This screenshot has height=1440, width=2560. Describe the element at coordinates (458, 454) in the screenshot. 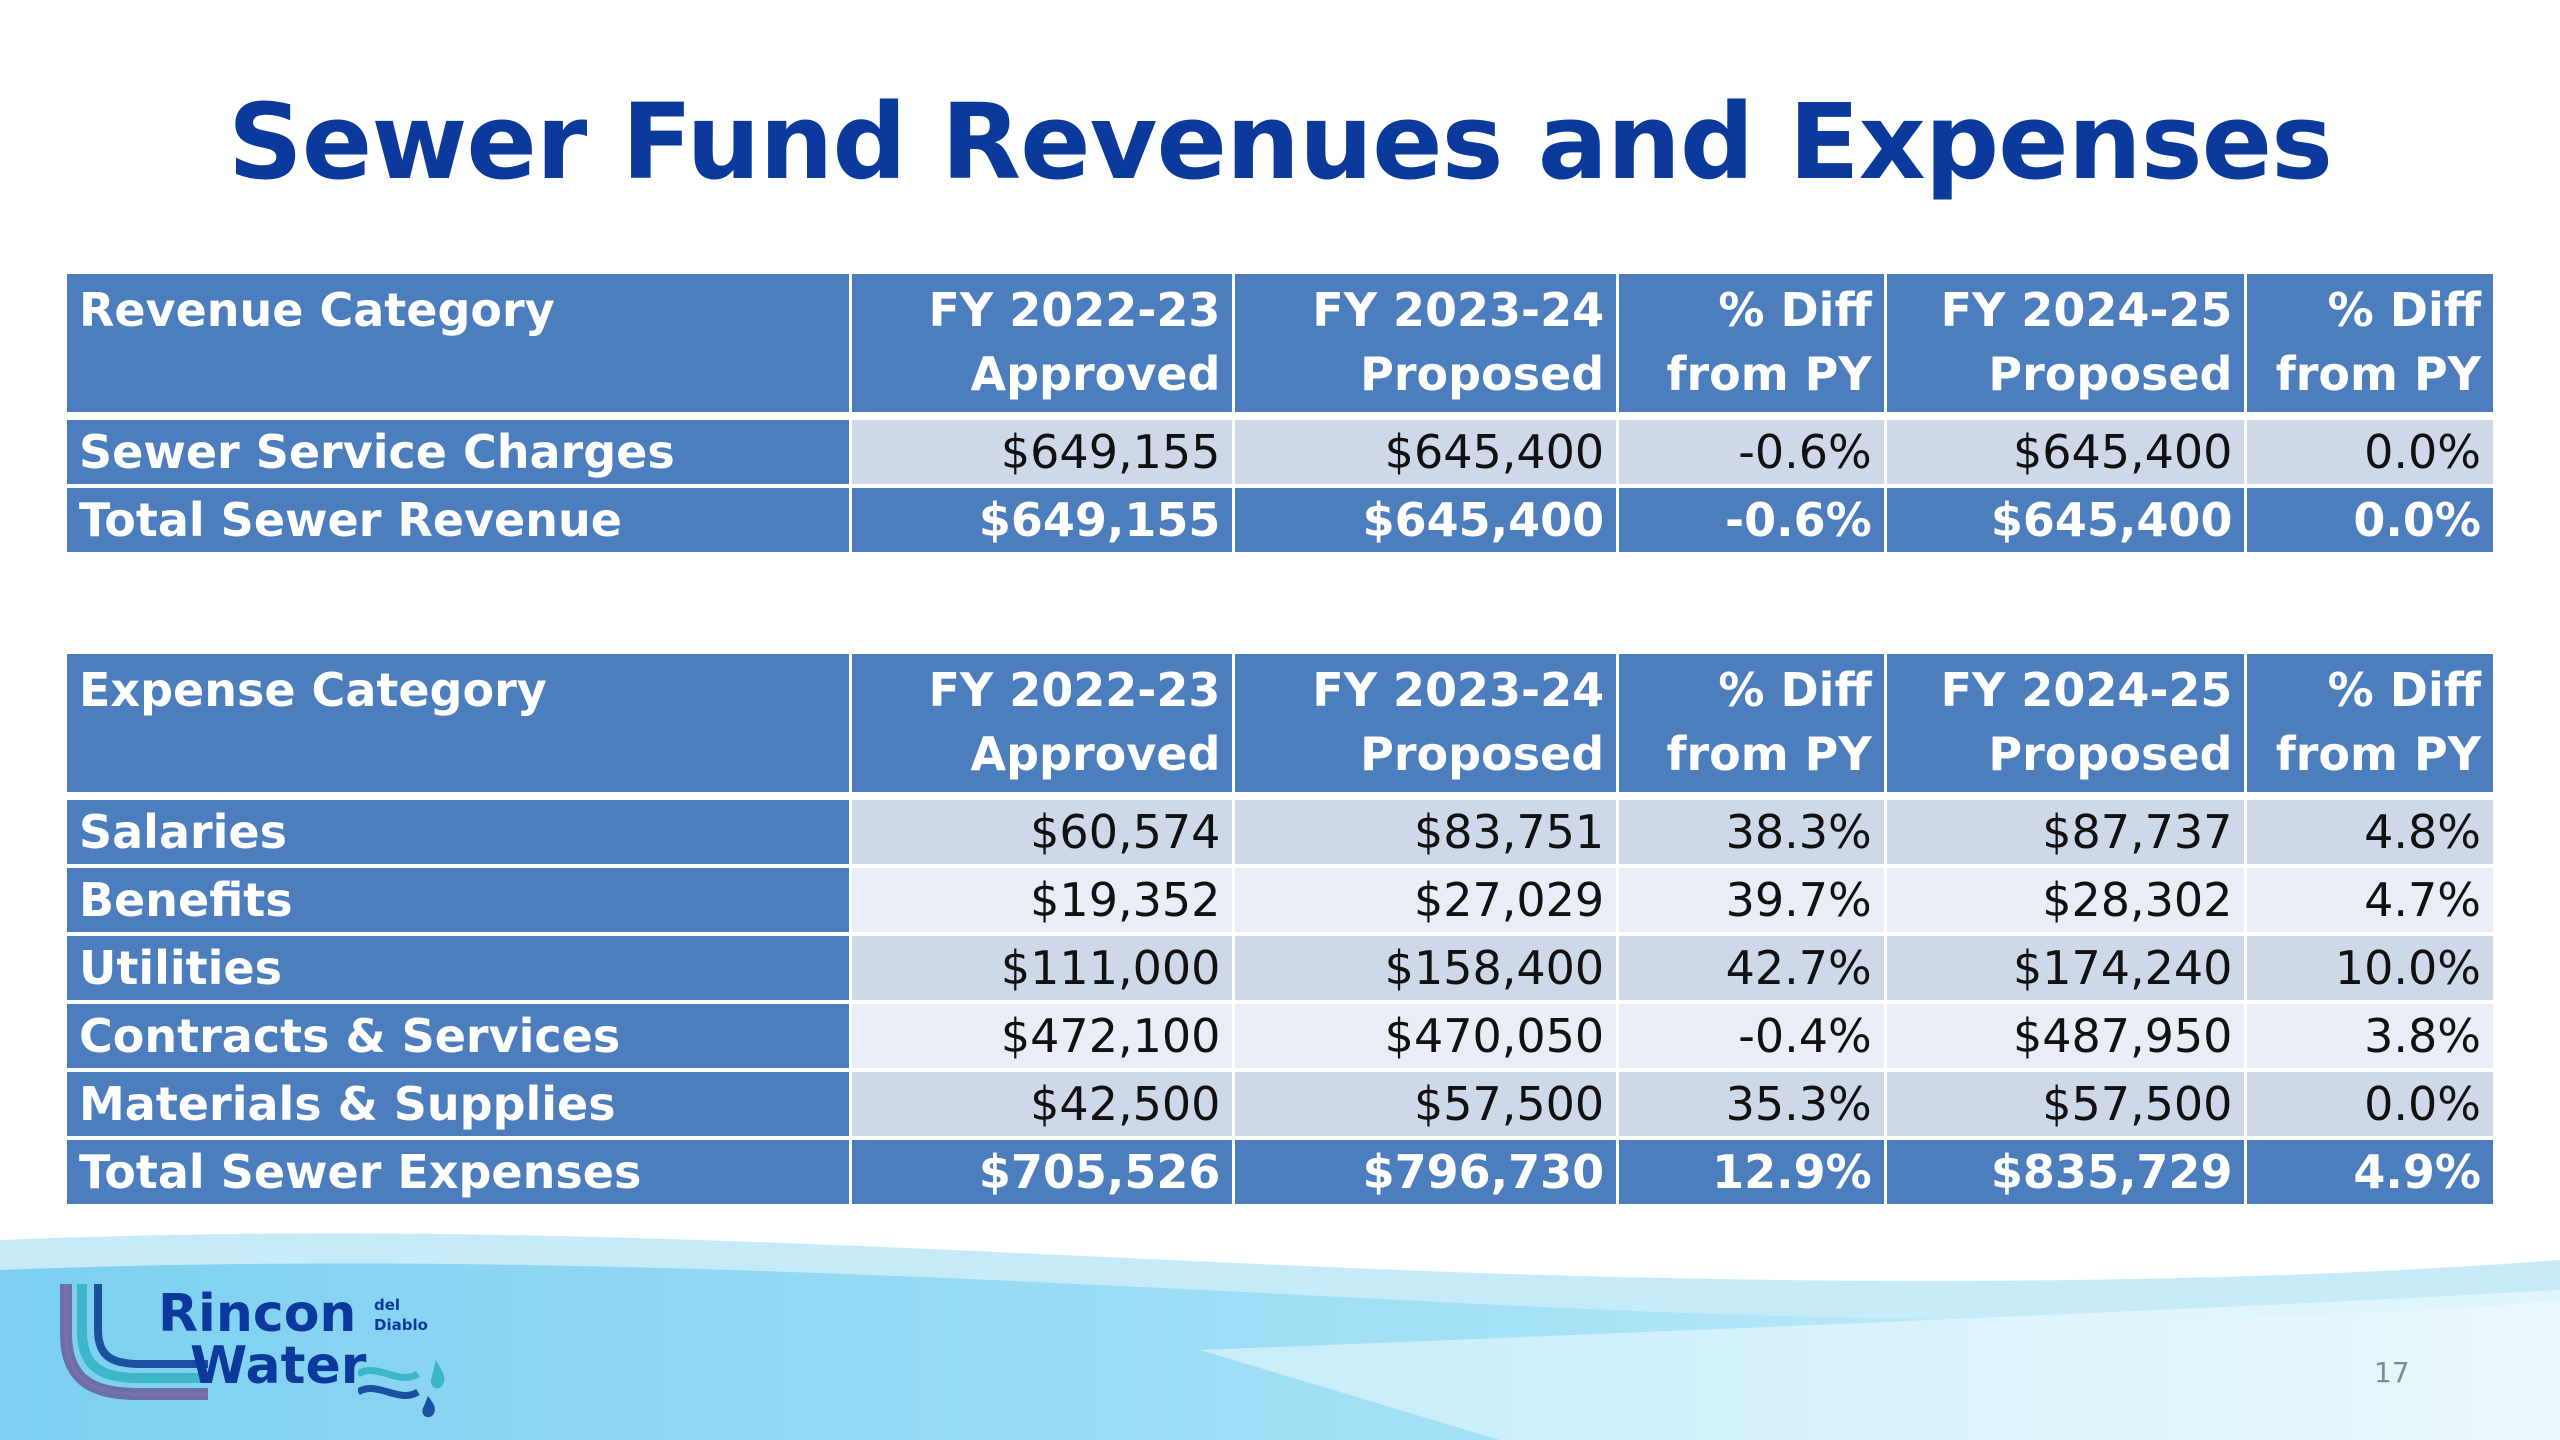

I see `row-category: Sewer Service Charges` at that location.